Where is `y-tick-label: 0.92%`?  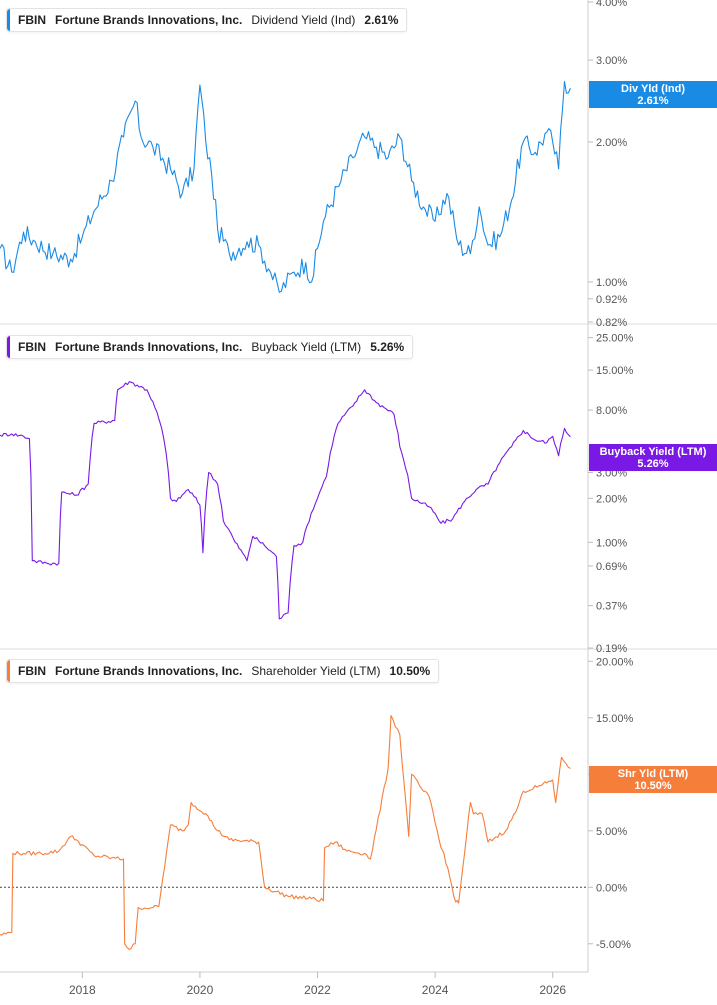
y-tick-label: 0.92% is located at coordinates (611, 300).